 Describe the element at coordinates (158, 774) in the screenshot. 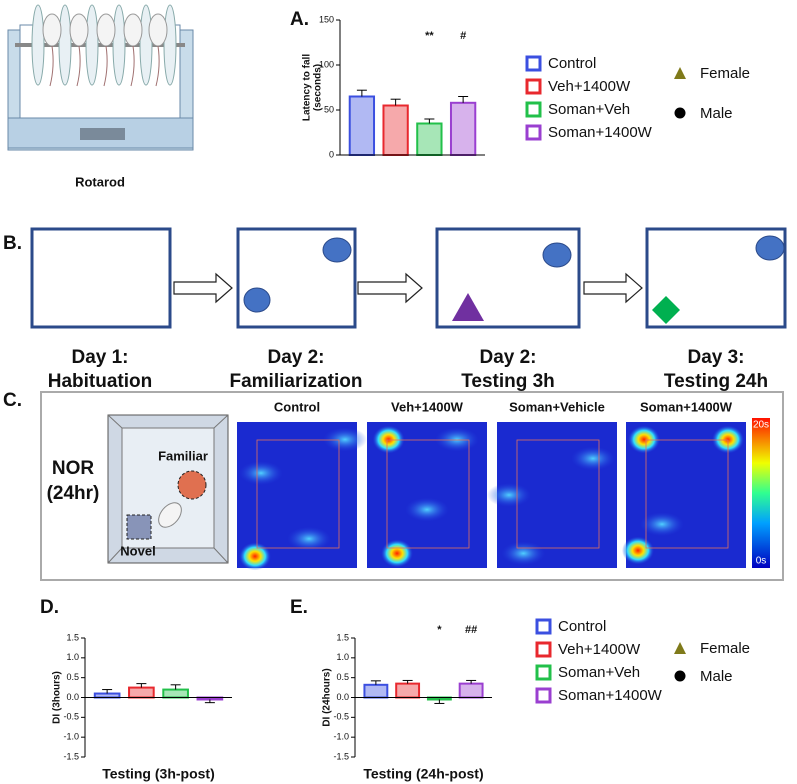

I see `x-axis-label: Testing (3h-post)` at that location.